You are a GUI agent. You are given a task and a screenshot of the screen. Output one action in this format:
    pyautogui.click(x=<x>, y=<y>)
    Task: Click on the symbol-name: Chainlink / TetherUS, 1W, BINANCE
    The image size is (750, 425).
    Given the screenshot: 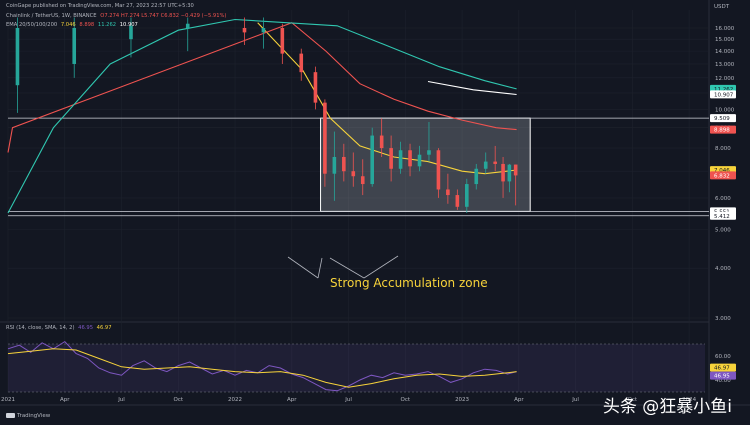 What is the action you would take?
    pyautogui.click(x=51, y=16)
    